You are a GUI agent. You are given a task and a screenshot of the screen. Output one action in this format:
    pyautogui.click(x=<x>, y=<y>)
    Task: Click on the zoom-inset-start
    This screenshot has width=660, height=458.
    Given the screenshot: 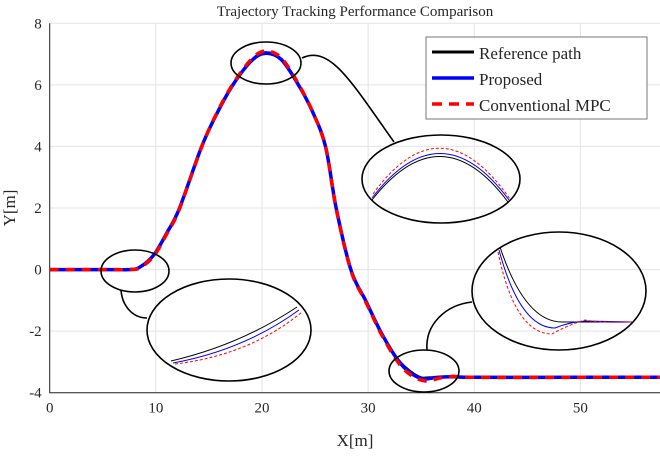 What is the action you would take?
    pyautogui.click(x=229, y=330)
    